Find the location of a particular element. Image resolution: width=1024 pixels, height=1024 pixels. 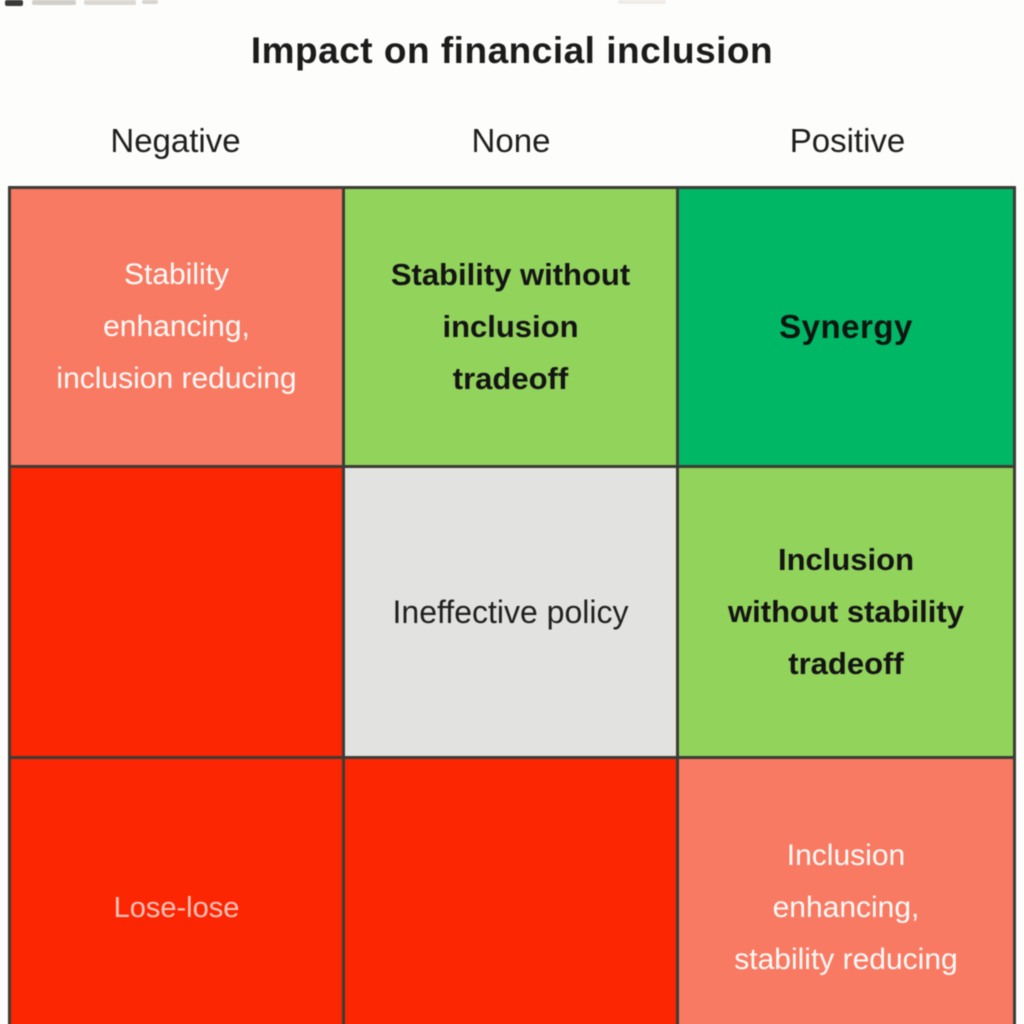

cell-label: Synergy is located at coordinates (846, 326).